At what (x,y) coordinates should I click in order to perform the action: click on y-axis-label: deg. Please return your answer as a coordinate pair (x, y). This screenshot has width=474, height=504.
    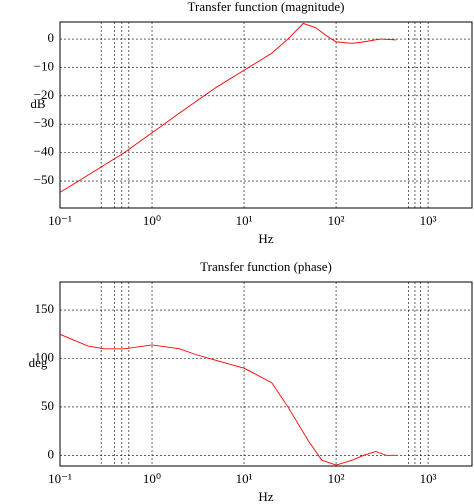
    Looking at the image, I should click on (38, 362).